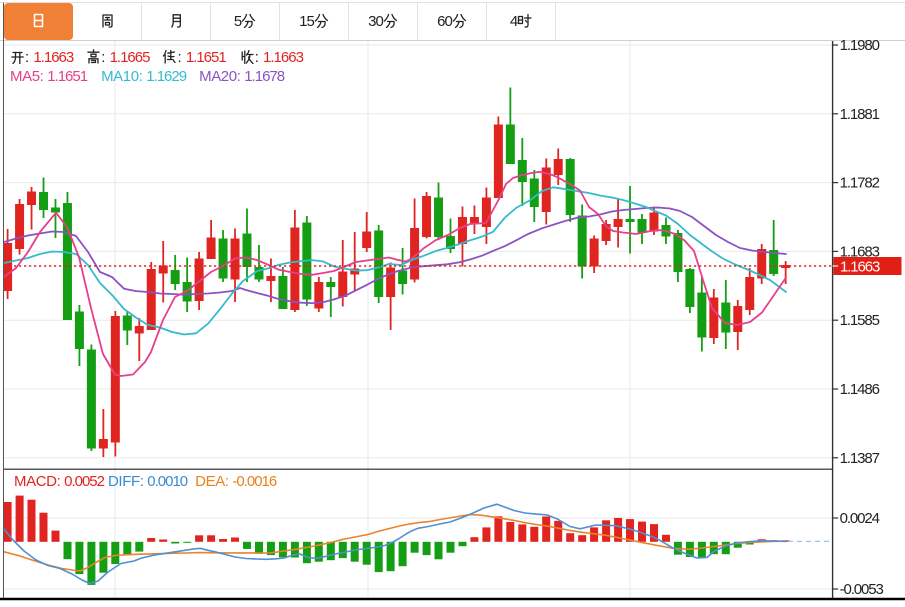 This screenshot has height=607, width=905. I want to click on svg-text: 1.1683, so click(860, 251).